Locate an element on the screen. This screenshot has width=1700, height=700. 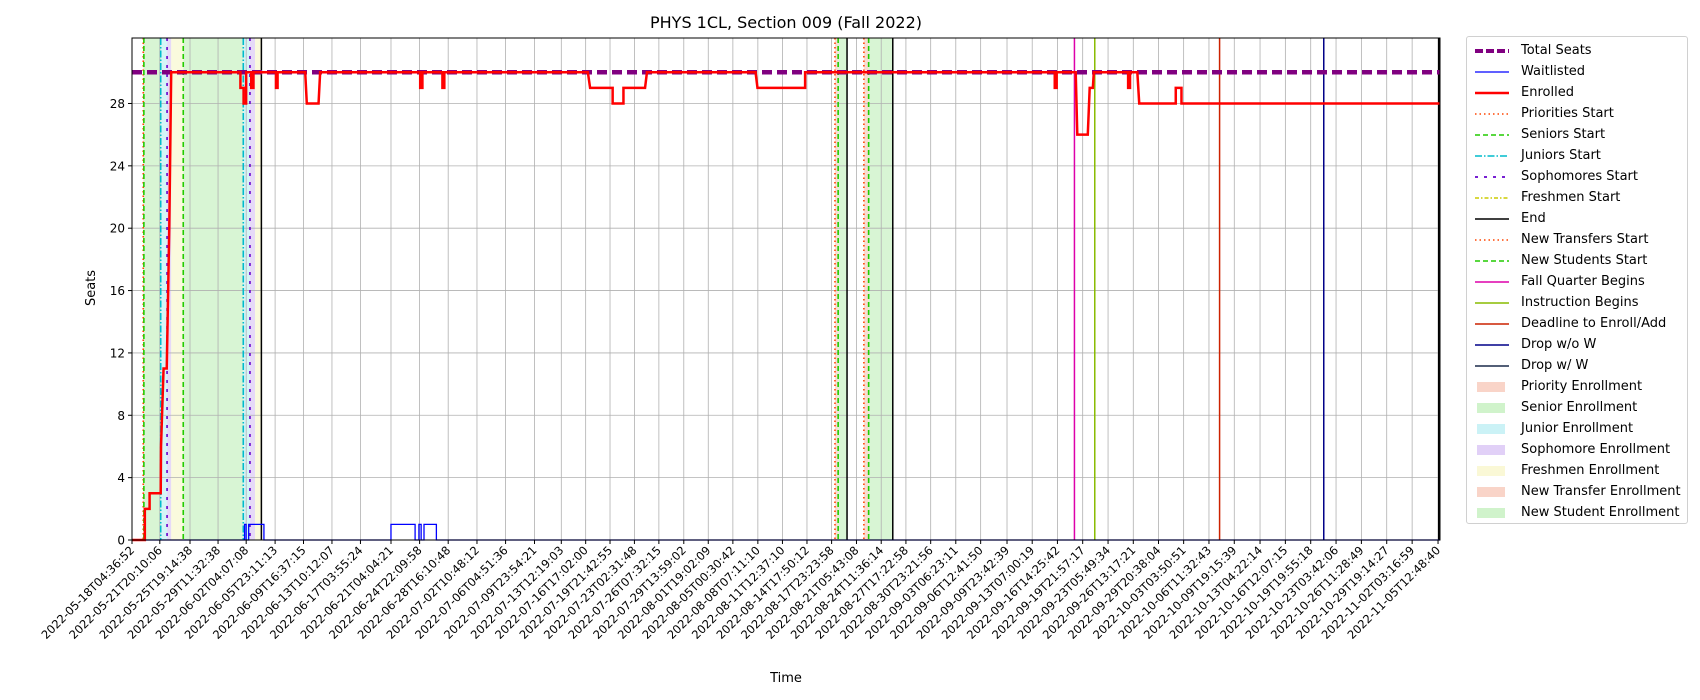
legend-label: Sophomore Enrollment is located at coordinates (1596, 449).